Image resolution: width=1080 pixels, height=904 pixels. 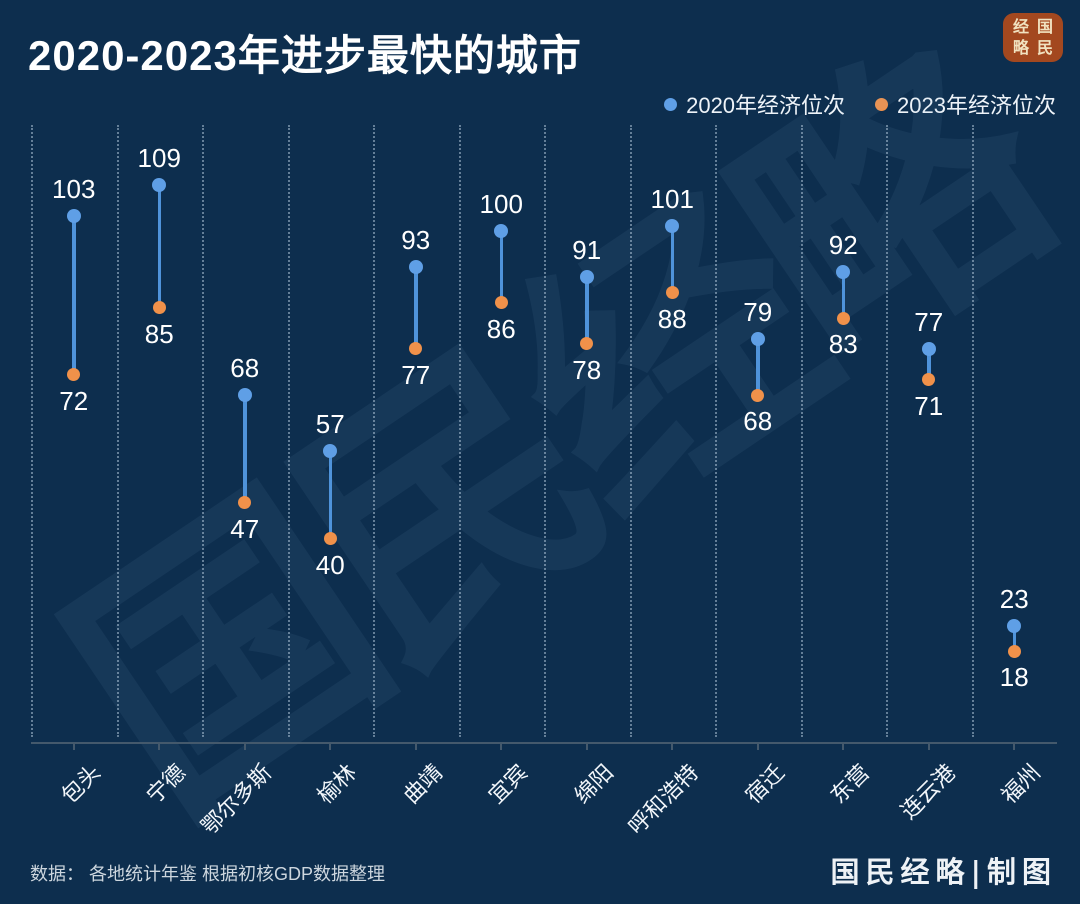 I want to click on value-label-2020: 68, so click(x=245, y=368).